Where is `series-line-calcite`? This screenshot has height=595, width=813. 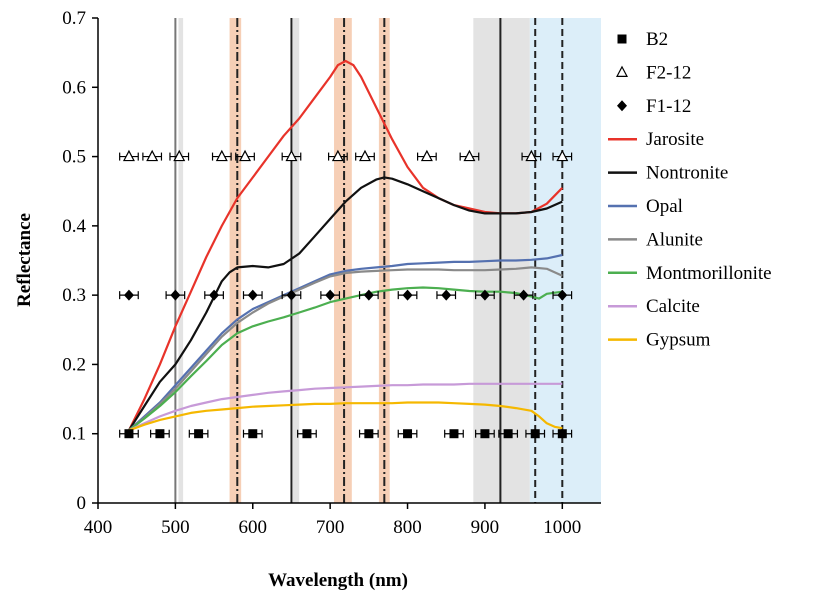
series-line-calcite is located at coordinates (345, 407).